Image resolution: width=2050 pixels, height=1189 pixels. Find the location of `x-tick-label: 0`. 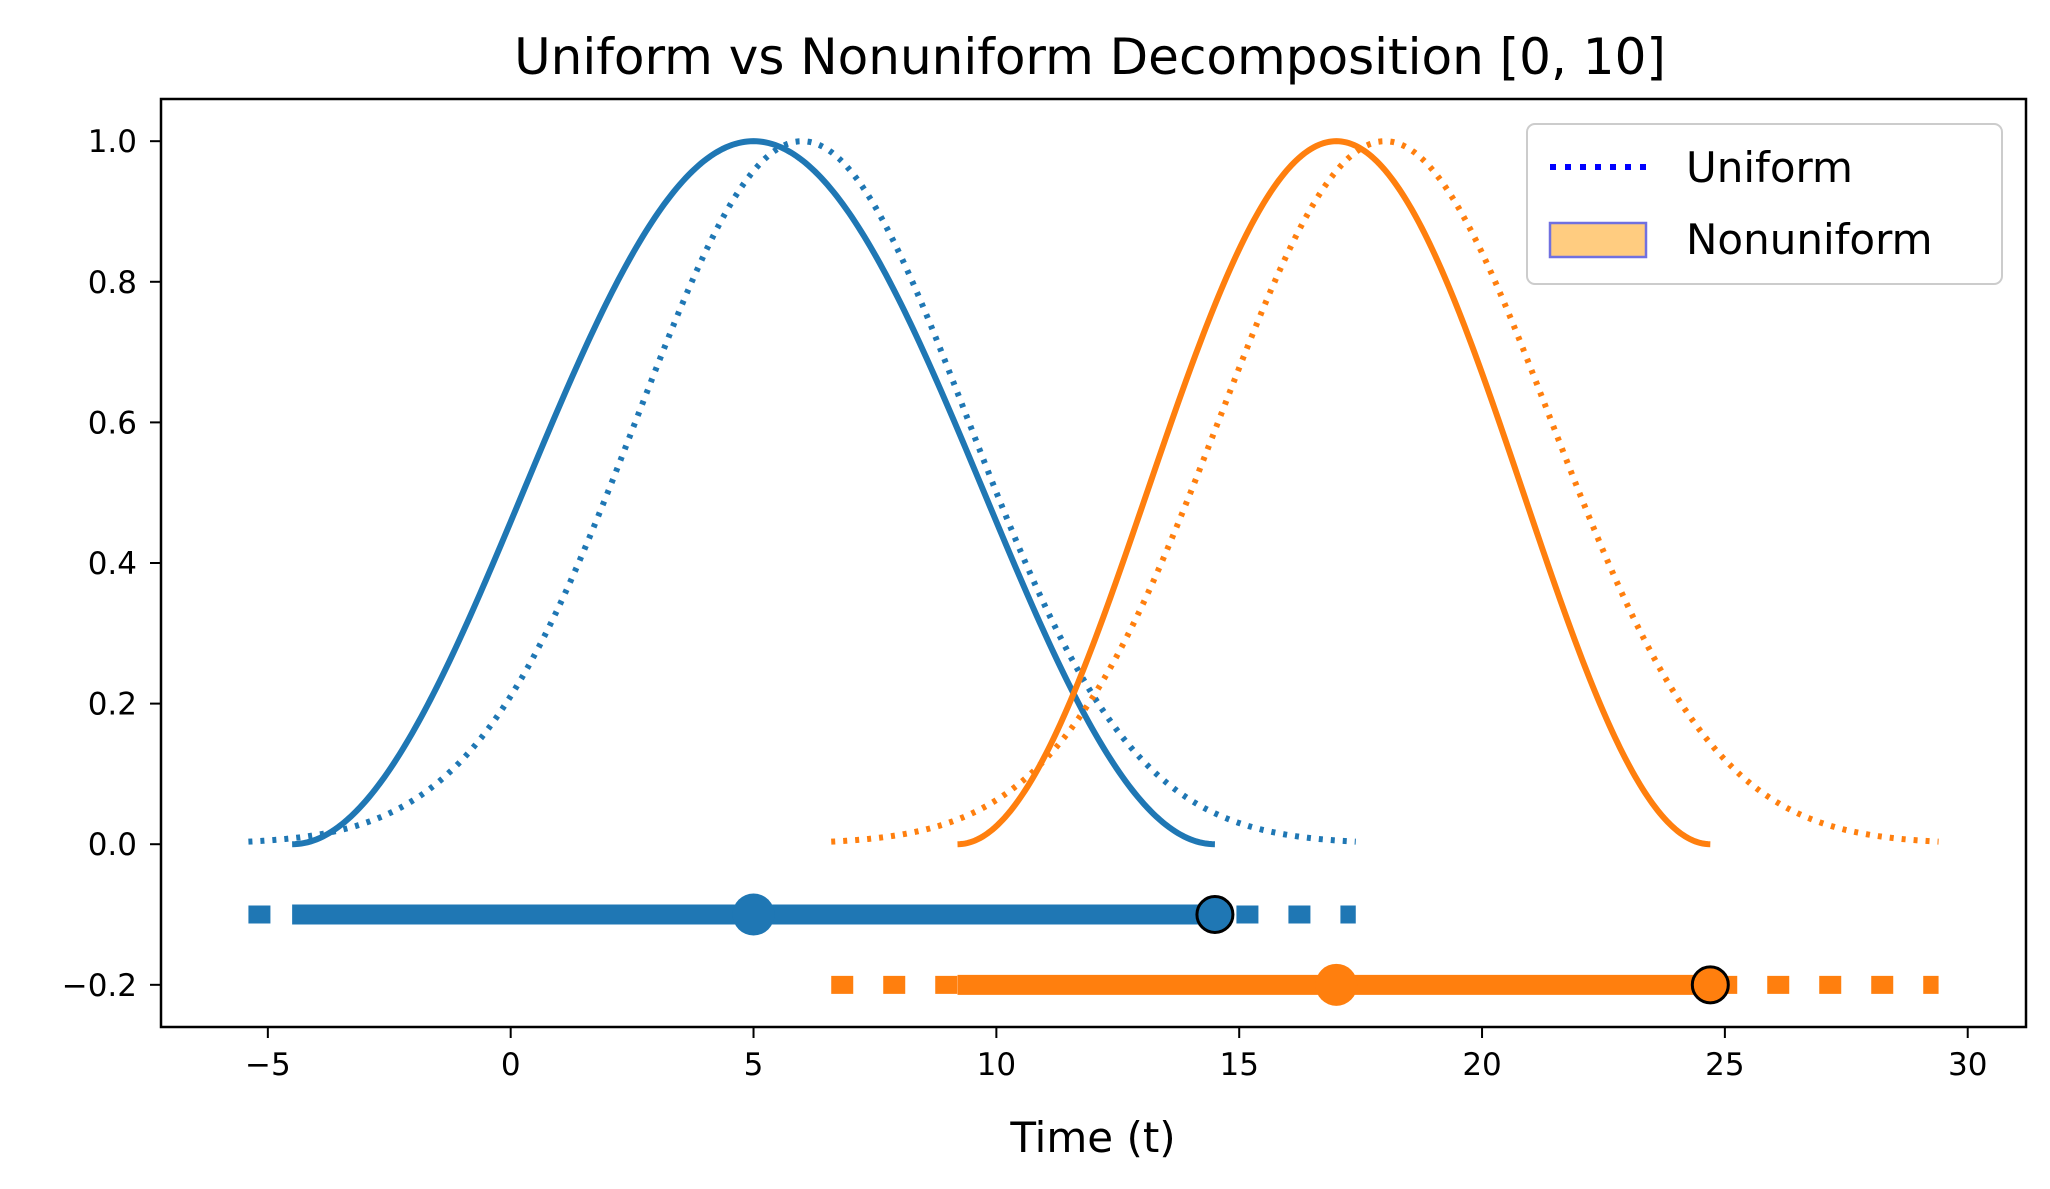

x-tick-label: 0 is located at coordinates (511, 1065).